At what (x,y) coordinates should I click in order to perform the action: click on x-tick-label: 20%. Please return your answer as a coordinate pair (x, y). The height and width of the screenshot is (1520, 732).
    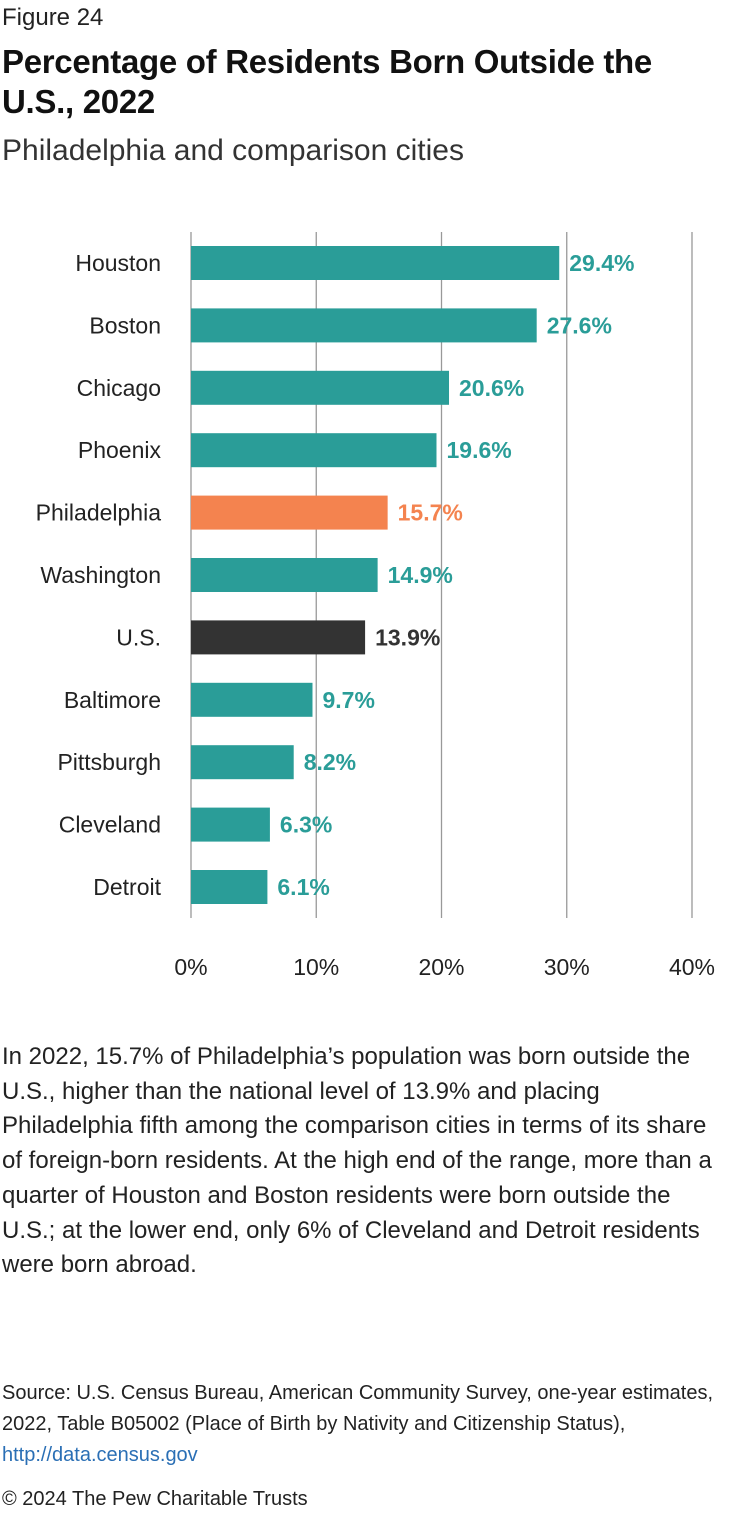
    Looking at the image, I should click on (441, 967).